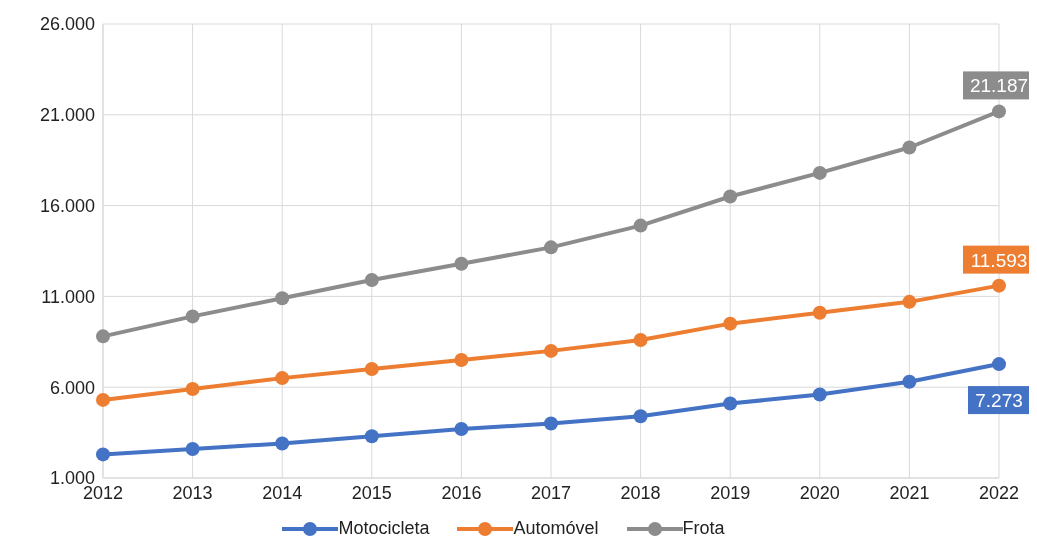 The height and width of the screenshot is (551, 1037). I want to click on x-tick-label: 2020, so click(819, 492).